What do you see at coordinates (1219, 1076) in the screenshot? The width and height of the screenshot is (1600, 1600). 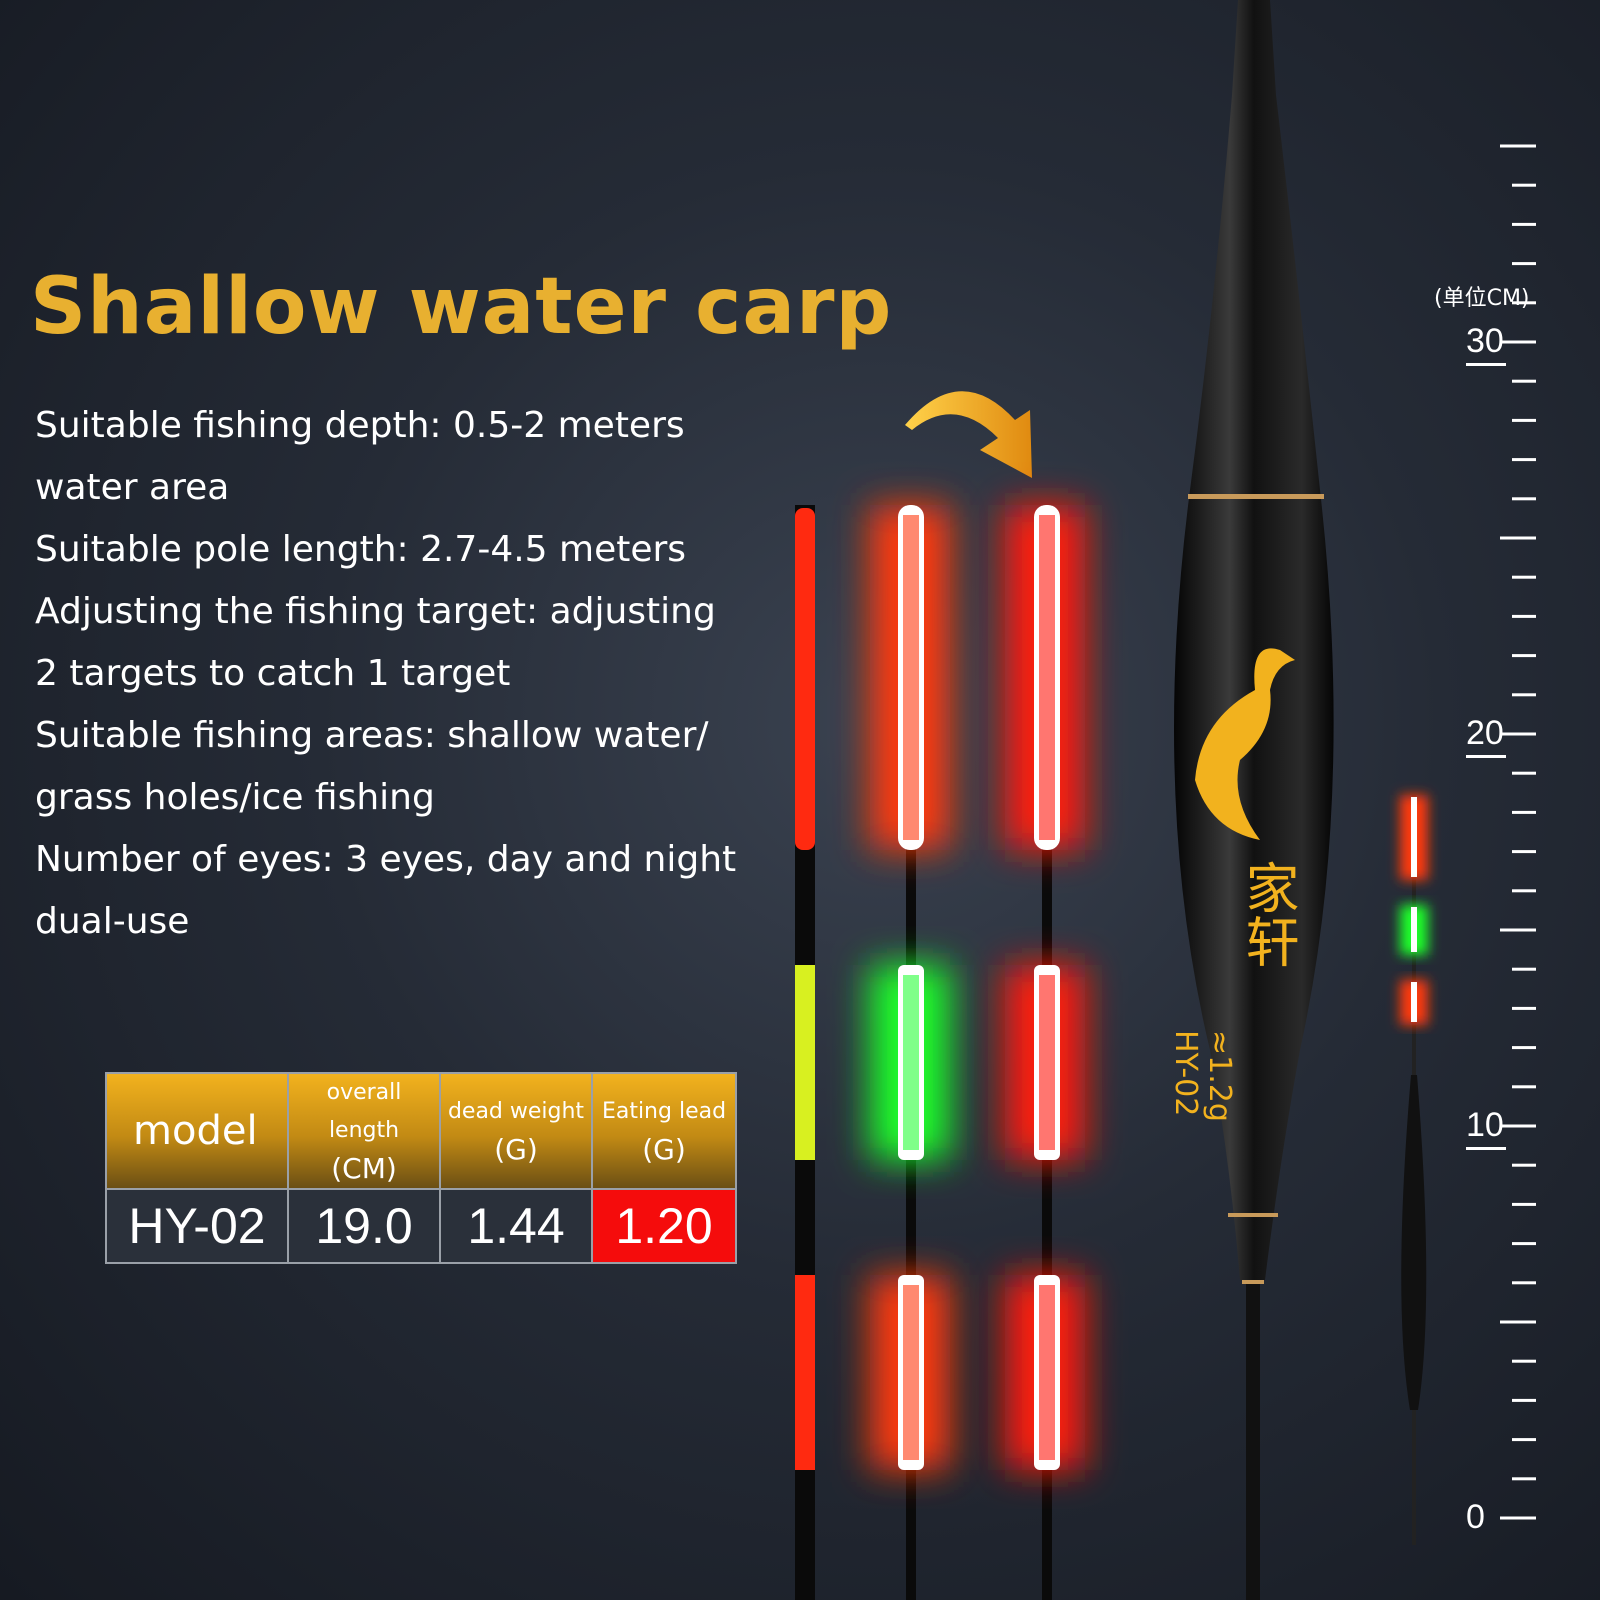 I see `float-weight: ≈1.2g` at bounding box center [1219, 1076].